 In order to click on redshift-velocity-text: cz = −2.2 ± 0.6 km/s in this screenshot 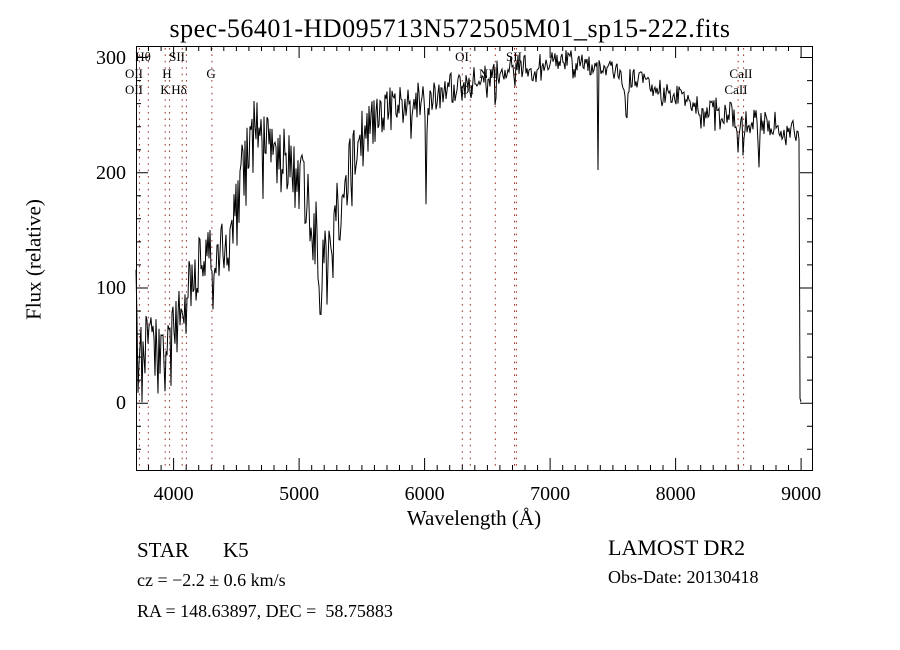, I will do `click(211, 580)`.